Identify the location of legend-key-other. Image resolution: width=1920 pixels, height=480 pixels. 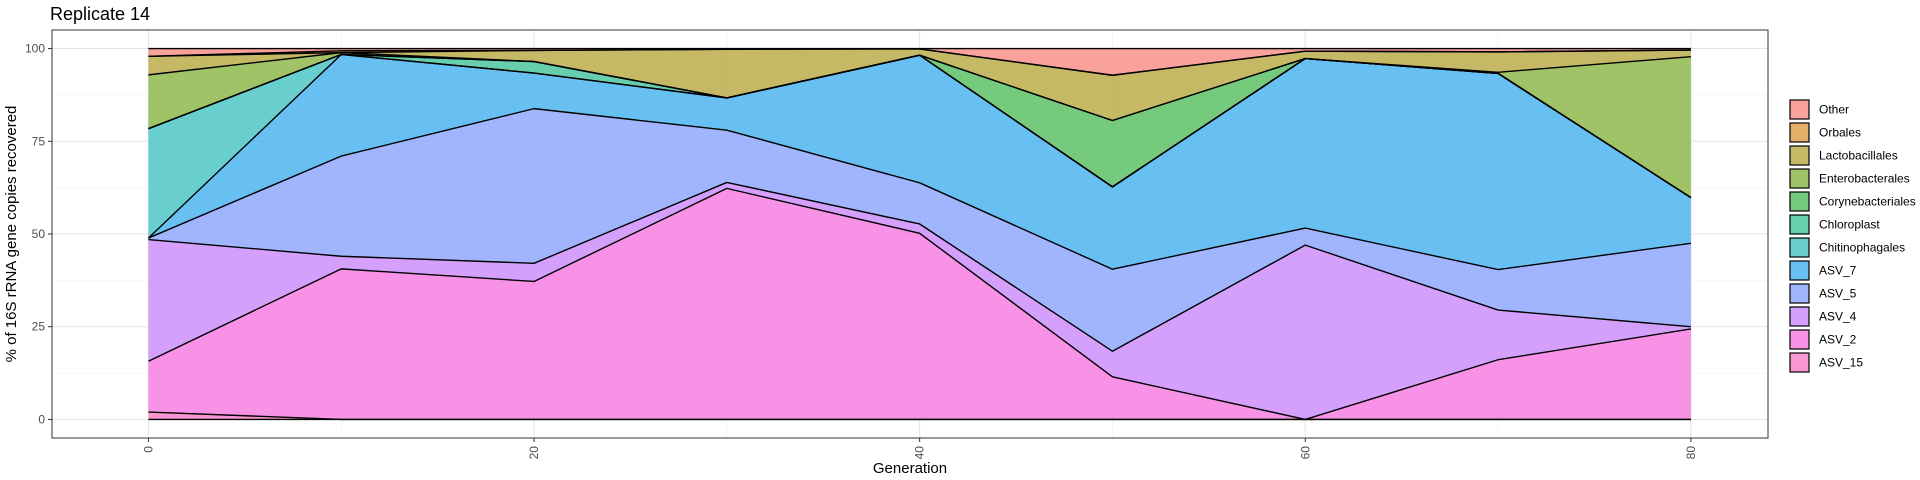
(1799, 109).